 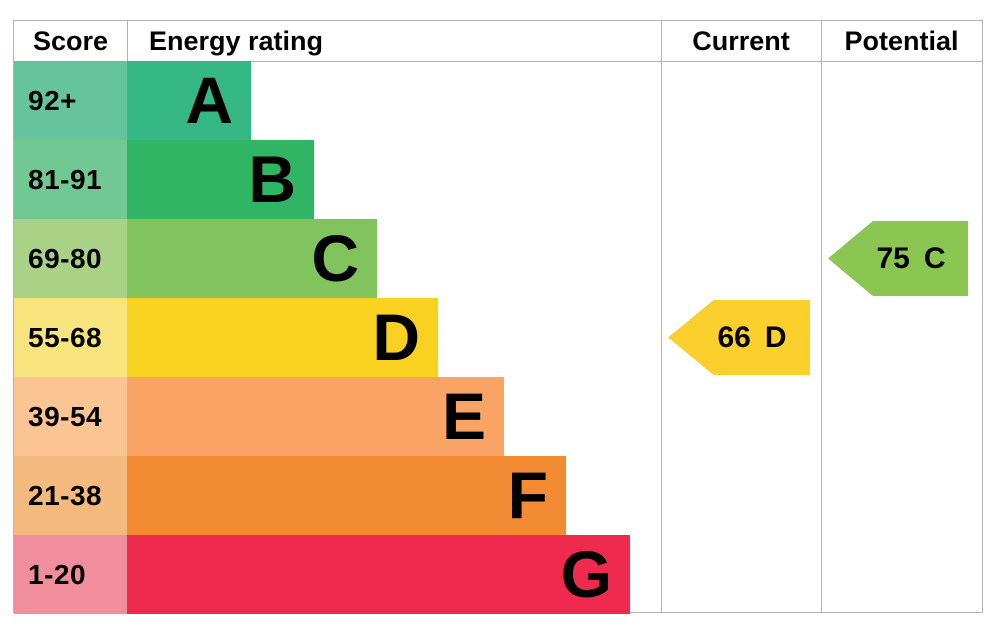 What do you see at coordinates (498, 258) in the screenshot?
I see `band-row: 69-80 C` at bounding box center [498, 258].